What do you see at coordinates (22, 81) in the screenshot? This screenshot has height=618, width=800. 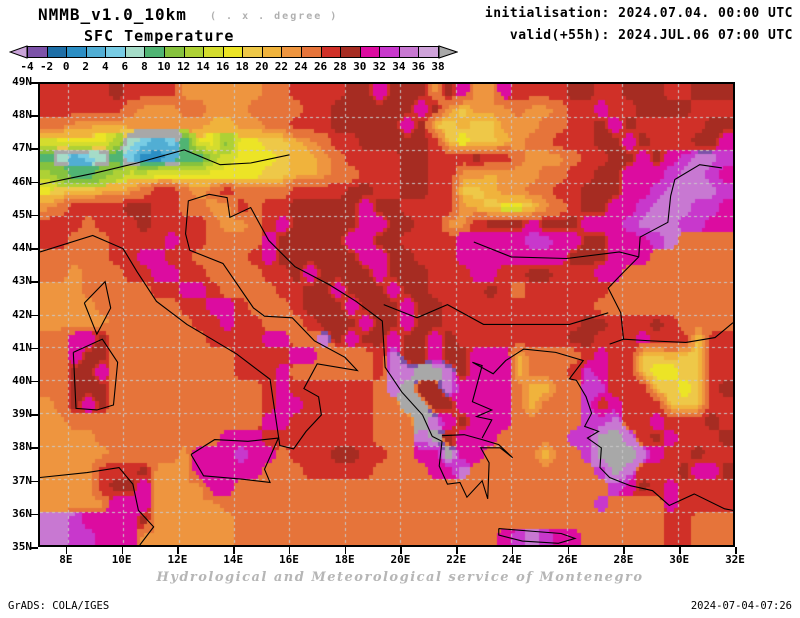 I see `lat-tick-label: 49N` at bounding box center [22, 81].